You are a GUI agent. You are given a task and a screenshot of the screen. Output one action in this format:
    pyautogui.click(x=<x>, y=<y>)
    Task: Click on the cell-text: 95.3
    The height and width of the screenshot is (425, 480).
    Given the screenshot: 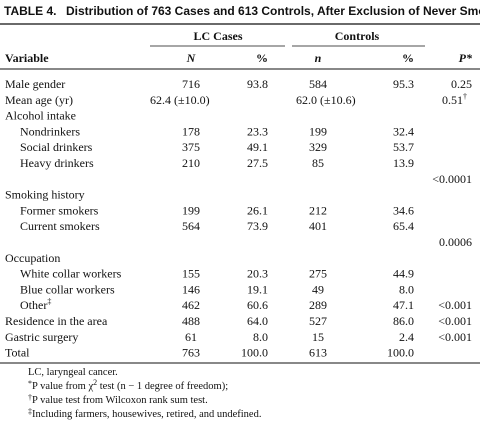 What is the action you would take?
    pyautogui.click(x=403, y=84)
    